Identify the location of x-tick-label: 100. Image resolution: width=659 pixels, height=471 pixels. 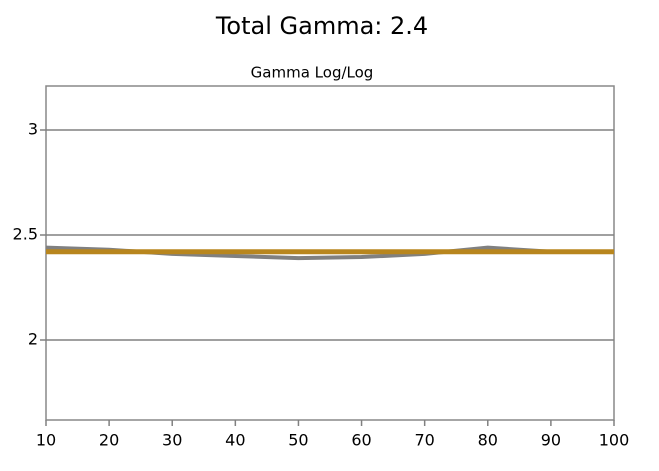
(614, 440).